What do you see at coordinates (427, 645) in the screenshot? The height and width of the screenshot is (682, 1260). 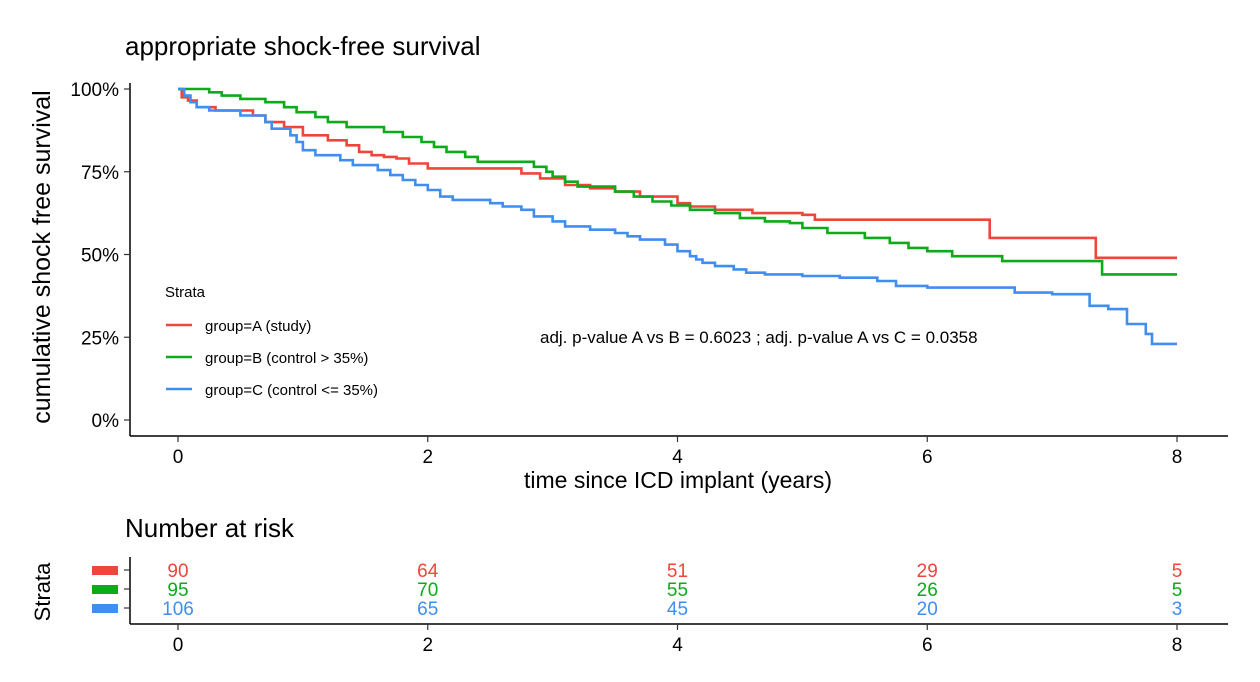 I see `risk-x-tick-label: 2` at bounding box center [427, 645].